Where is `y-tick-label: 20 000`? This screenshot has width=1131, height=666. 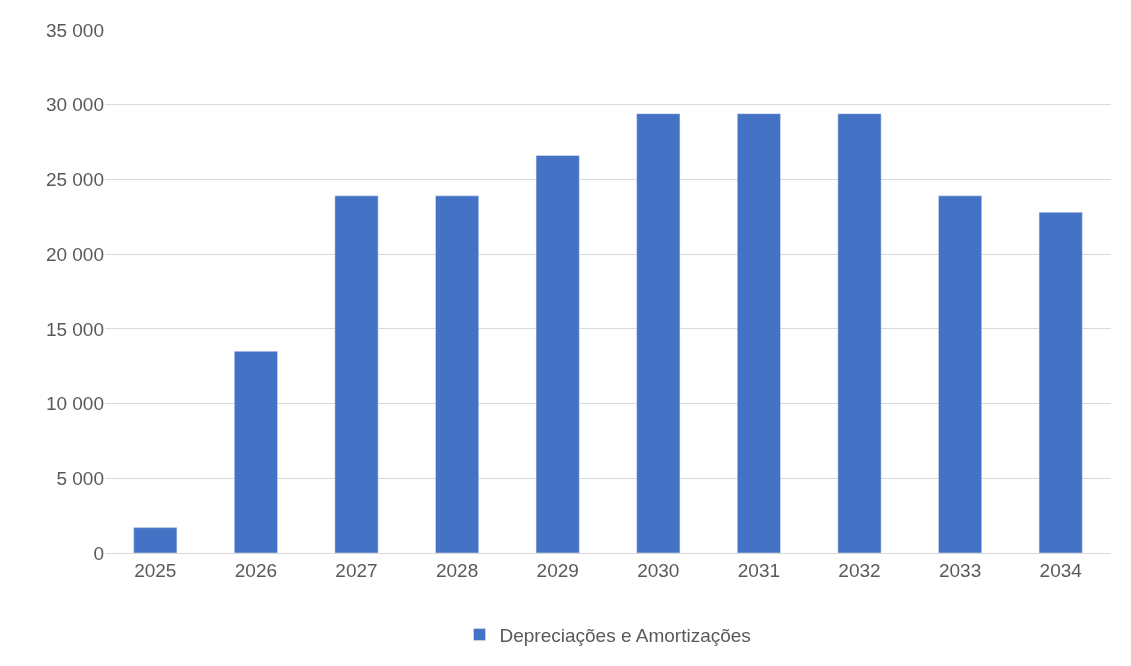
y-tick-label: 20 000 is located at coordinates (74, 254).